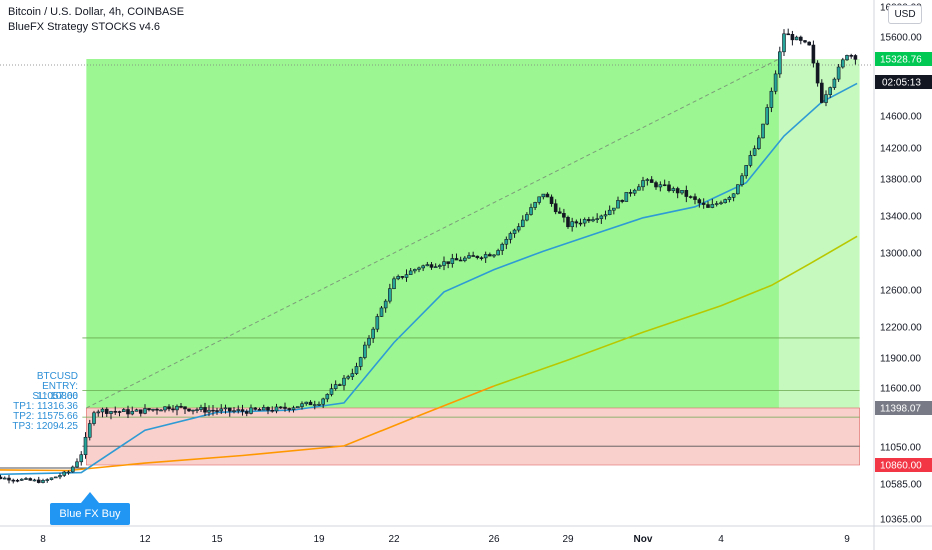  I want to click on info-symbol: BTCUSD, so click(57, 376).